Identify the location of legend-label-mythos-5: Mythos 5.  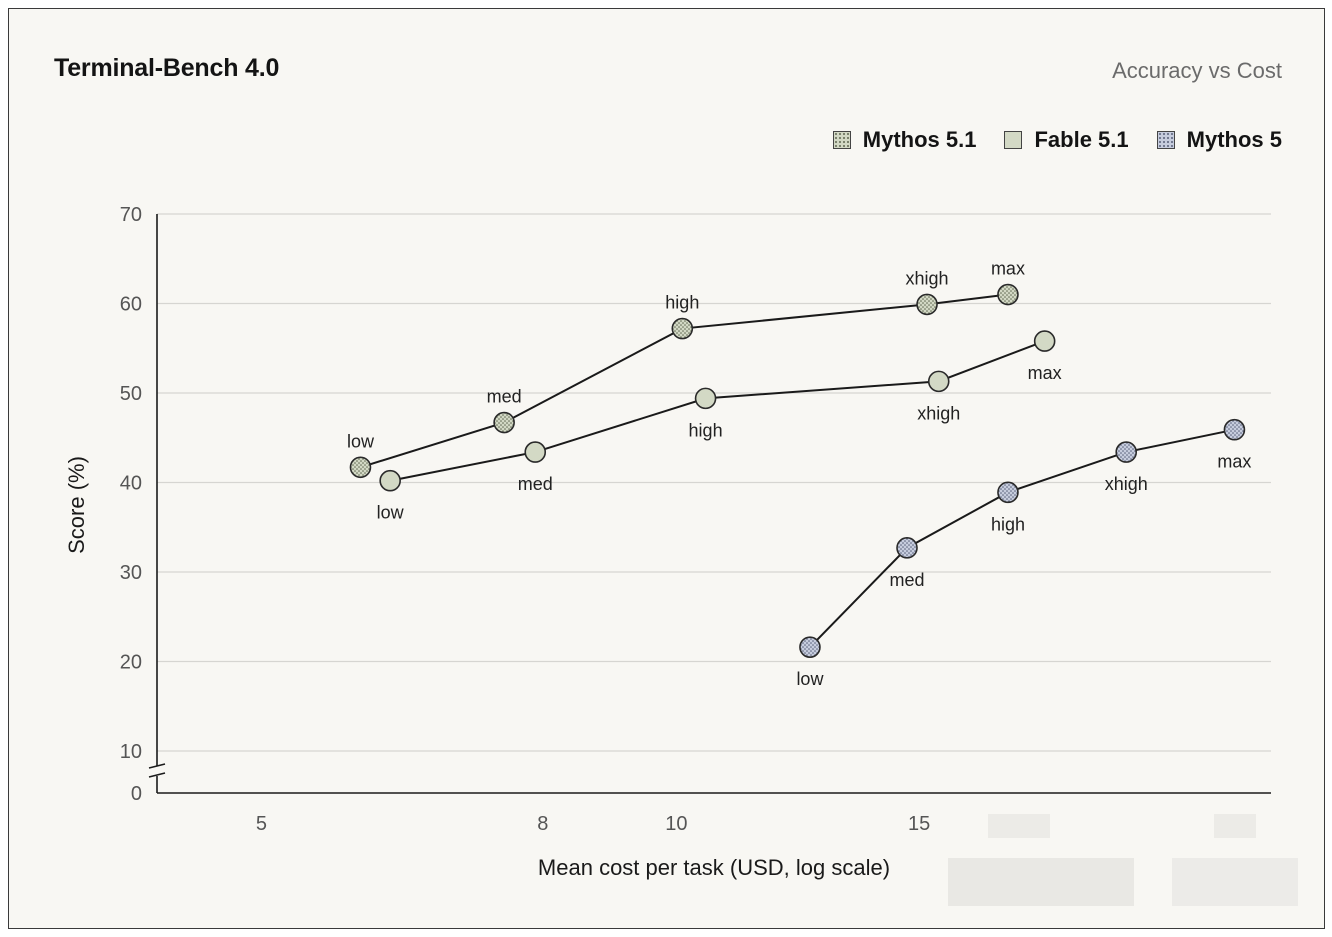
(1234, 139).